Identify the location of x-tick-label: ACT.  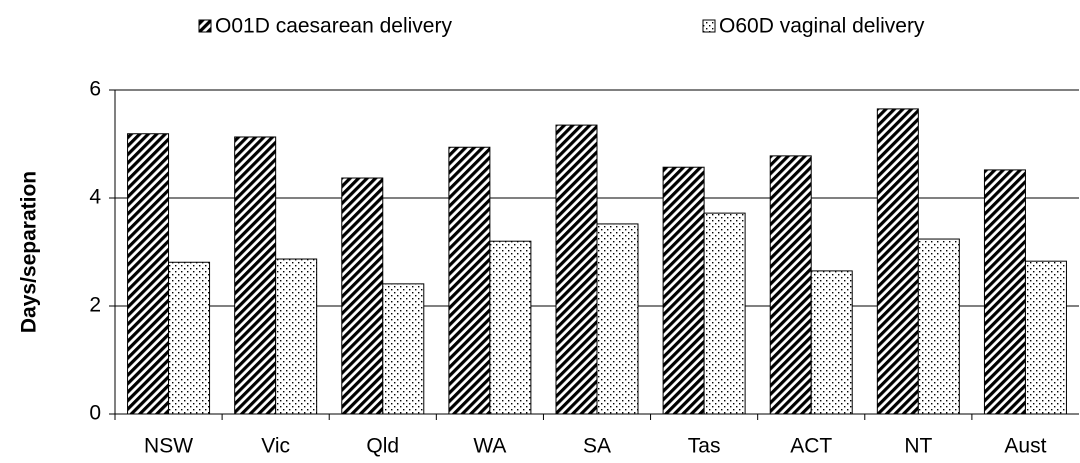
(811, 446).